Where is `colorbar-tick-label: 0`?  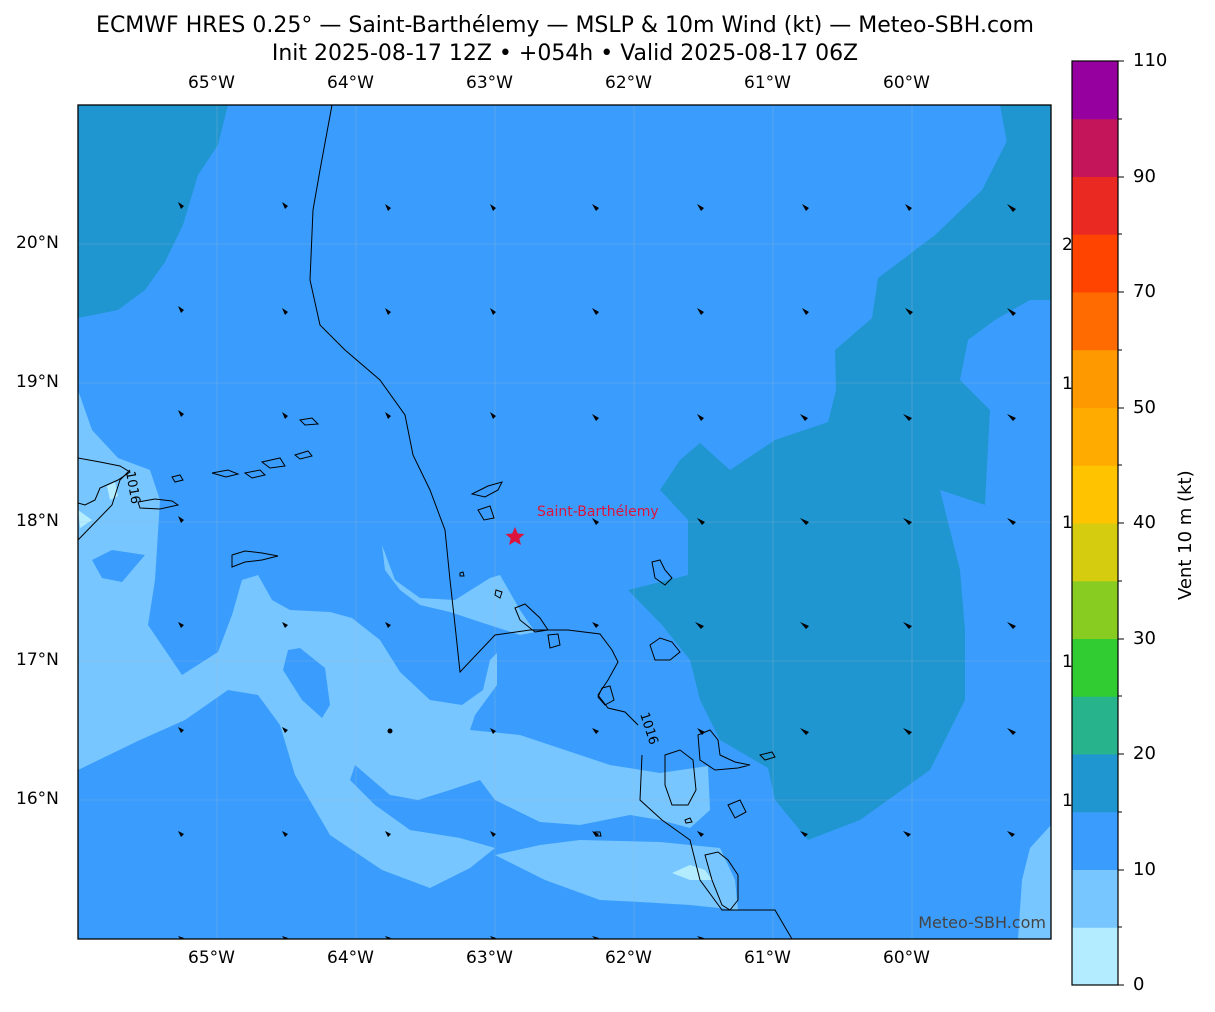
colorbar-tick-label: 0 is located at coordinates (1139, 984).